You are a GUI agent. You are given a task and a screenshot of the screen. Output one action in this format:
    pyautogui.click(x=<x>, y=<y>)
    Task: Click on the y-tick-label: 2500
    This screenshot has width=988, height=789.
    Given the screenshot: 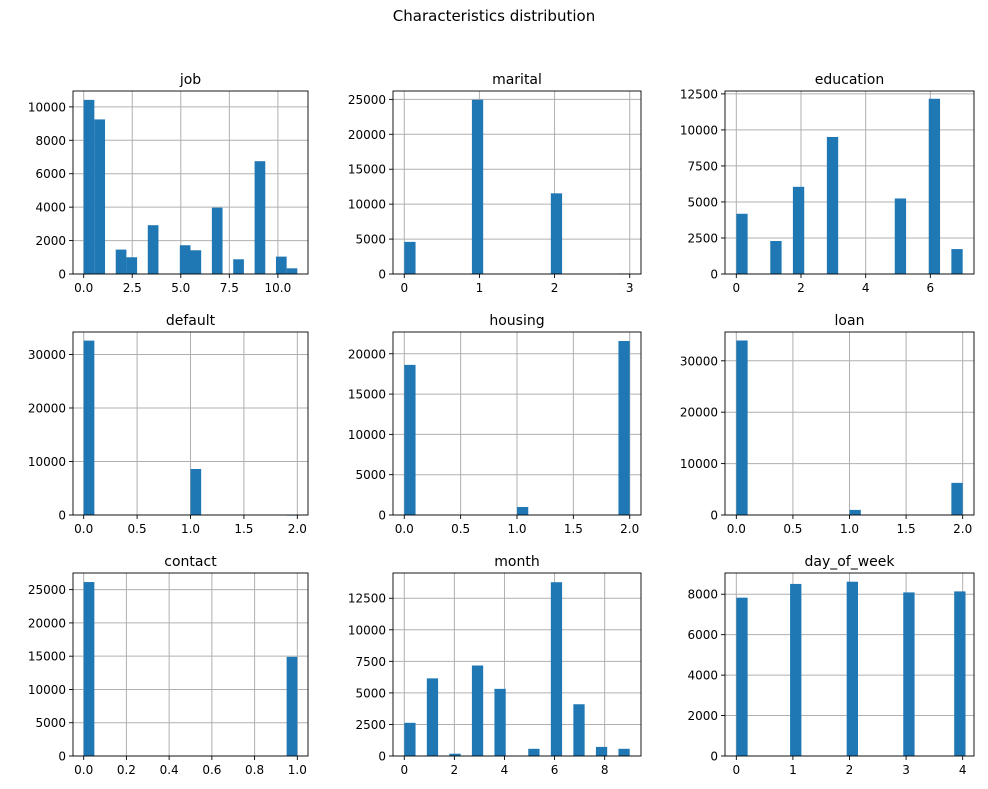 What is the action you would take?
    pyautogui.click(x=370, y=725)
    